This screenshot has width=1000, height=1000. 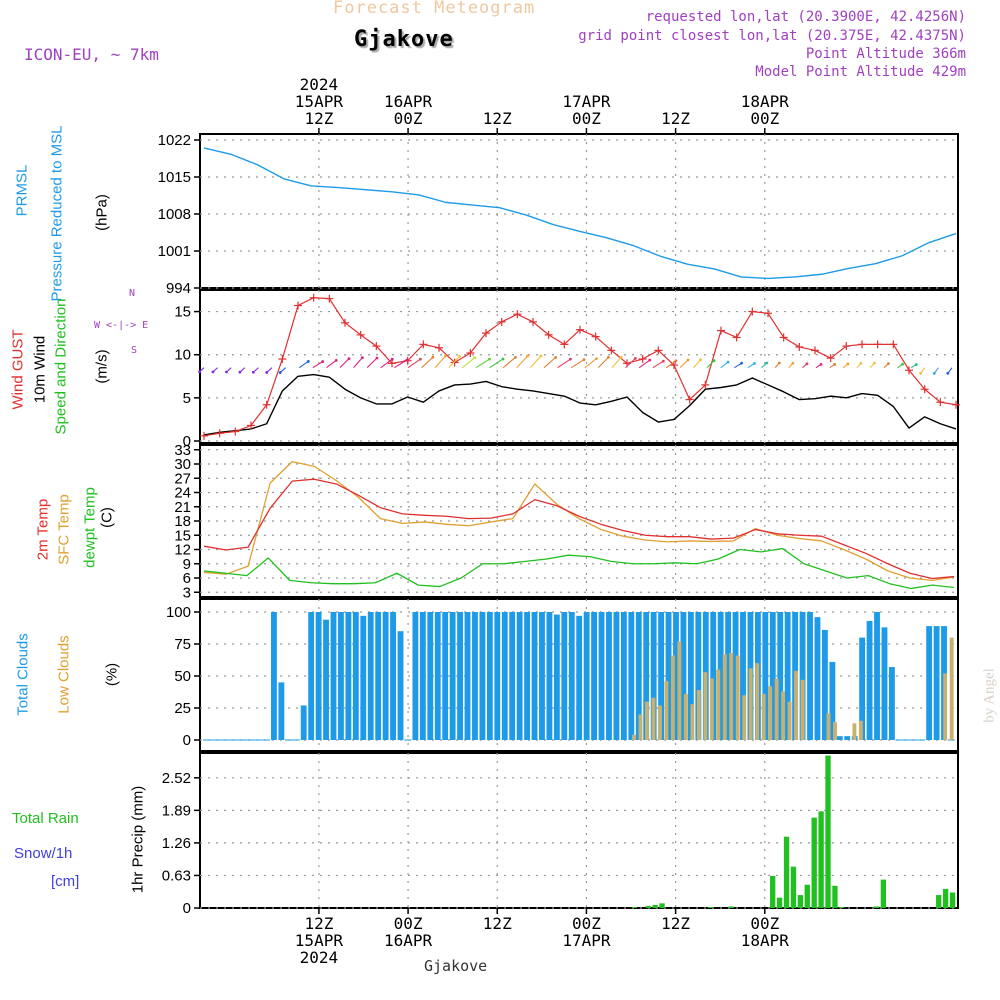 I want to click on dewpt-line, so click(x=579, y=568).